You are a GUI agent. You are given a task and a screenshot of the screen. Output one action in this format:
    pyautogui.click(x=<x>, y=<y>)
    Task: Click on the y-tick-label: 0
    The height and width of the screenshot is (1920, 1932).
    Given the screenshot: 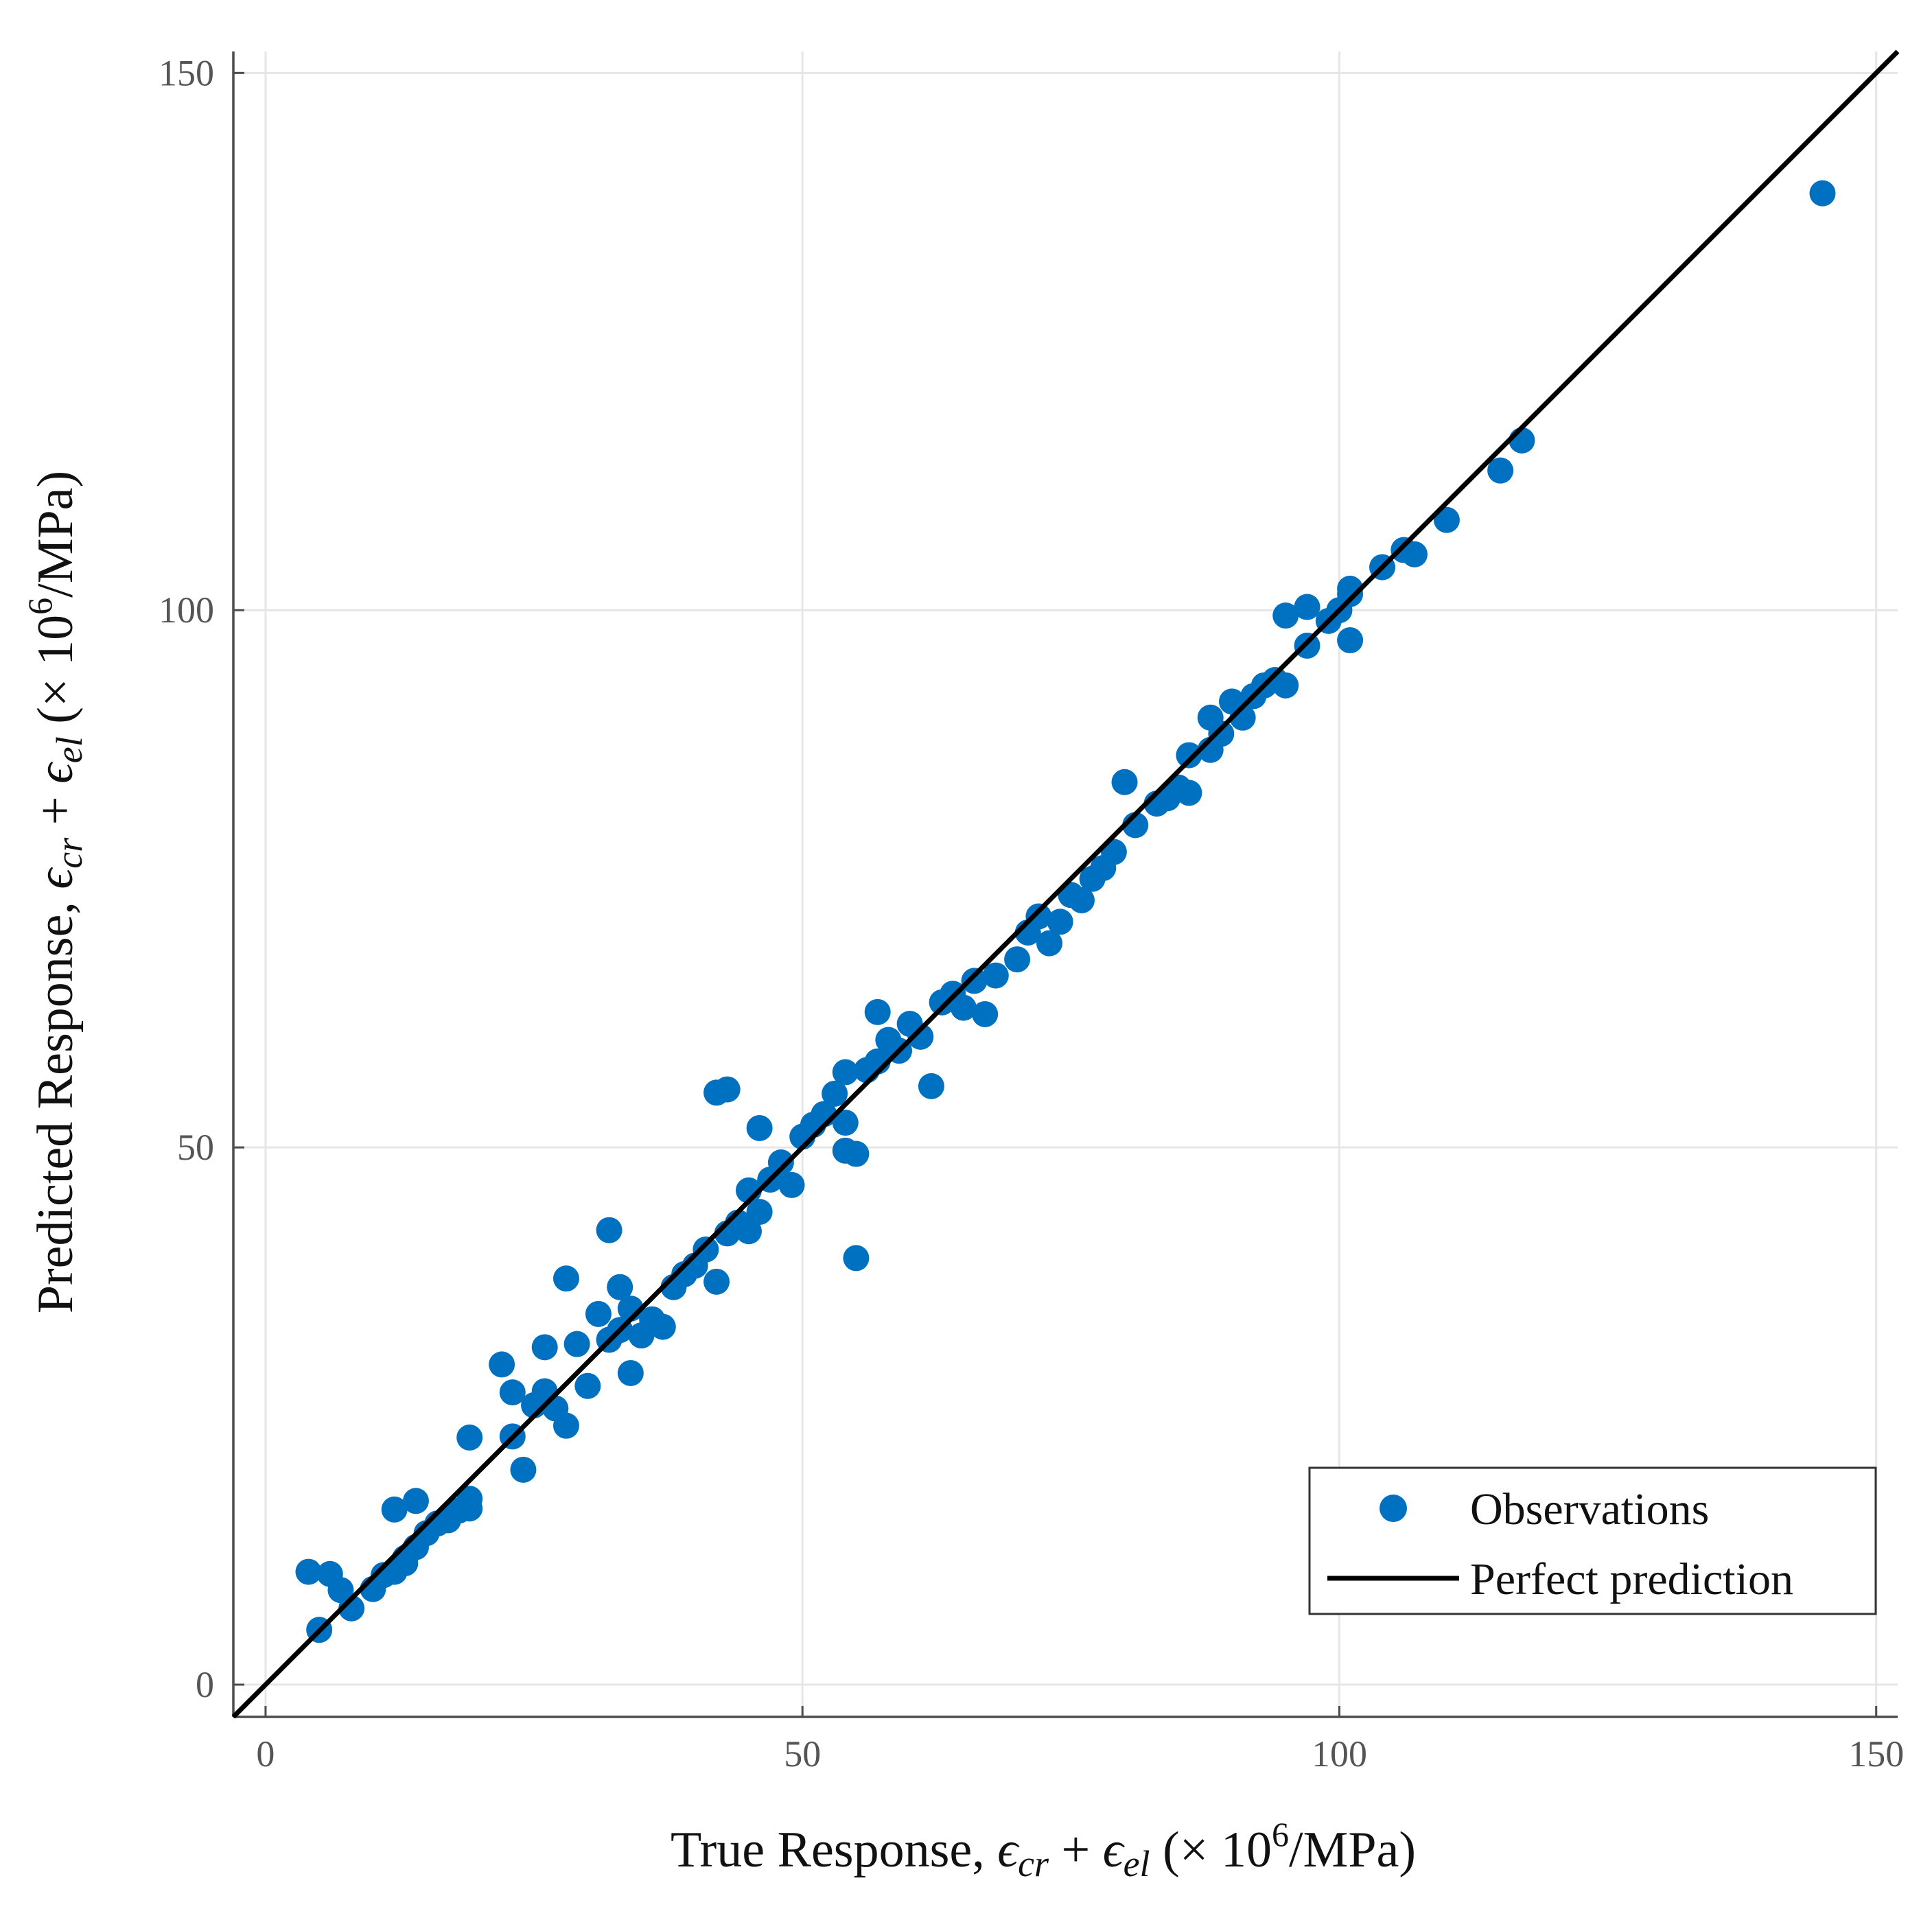 What is the action you would take?
    pyautogui.click(x=205, y=1685)
    